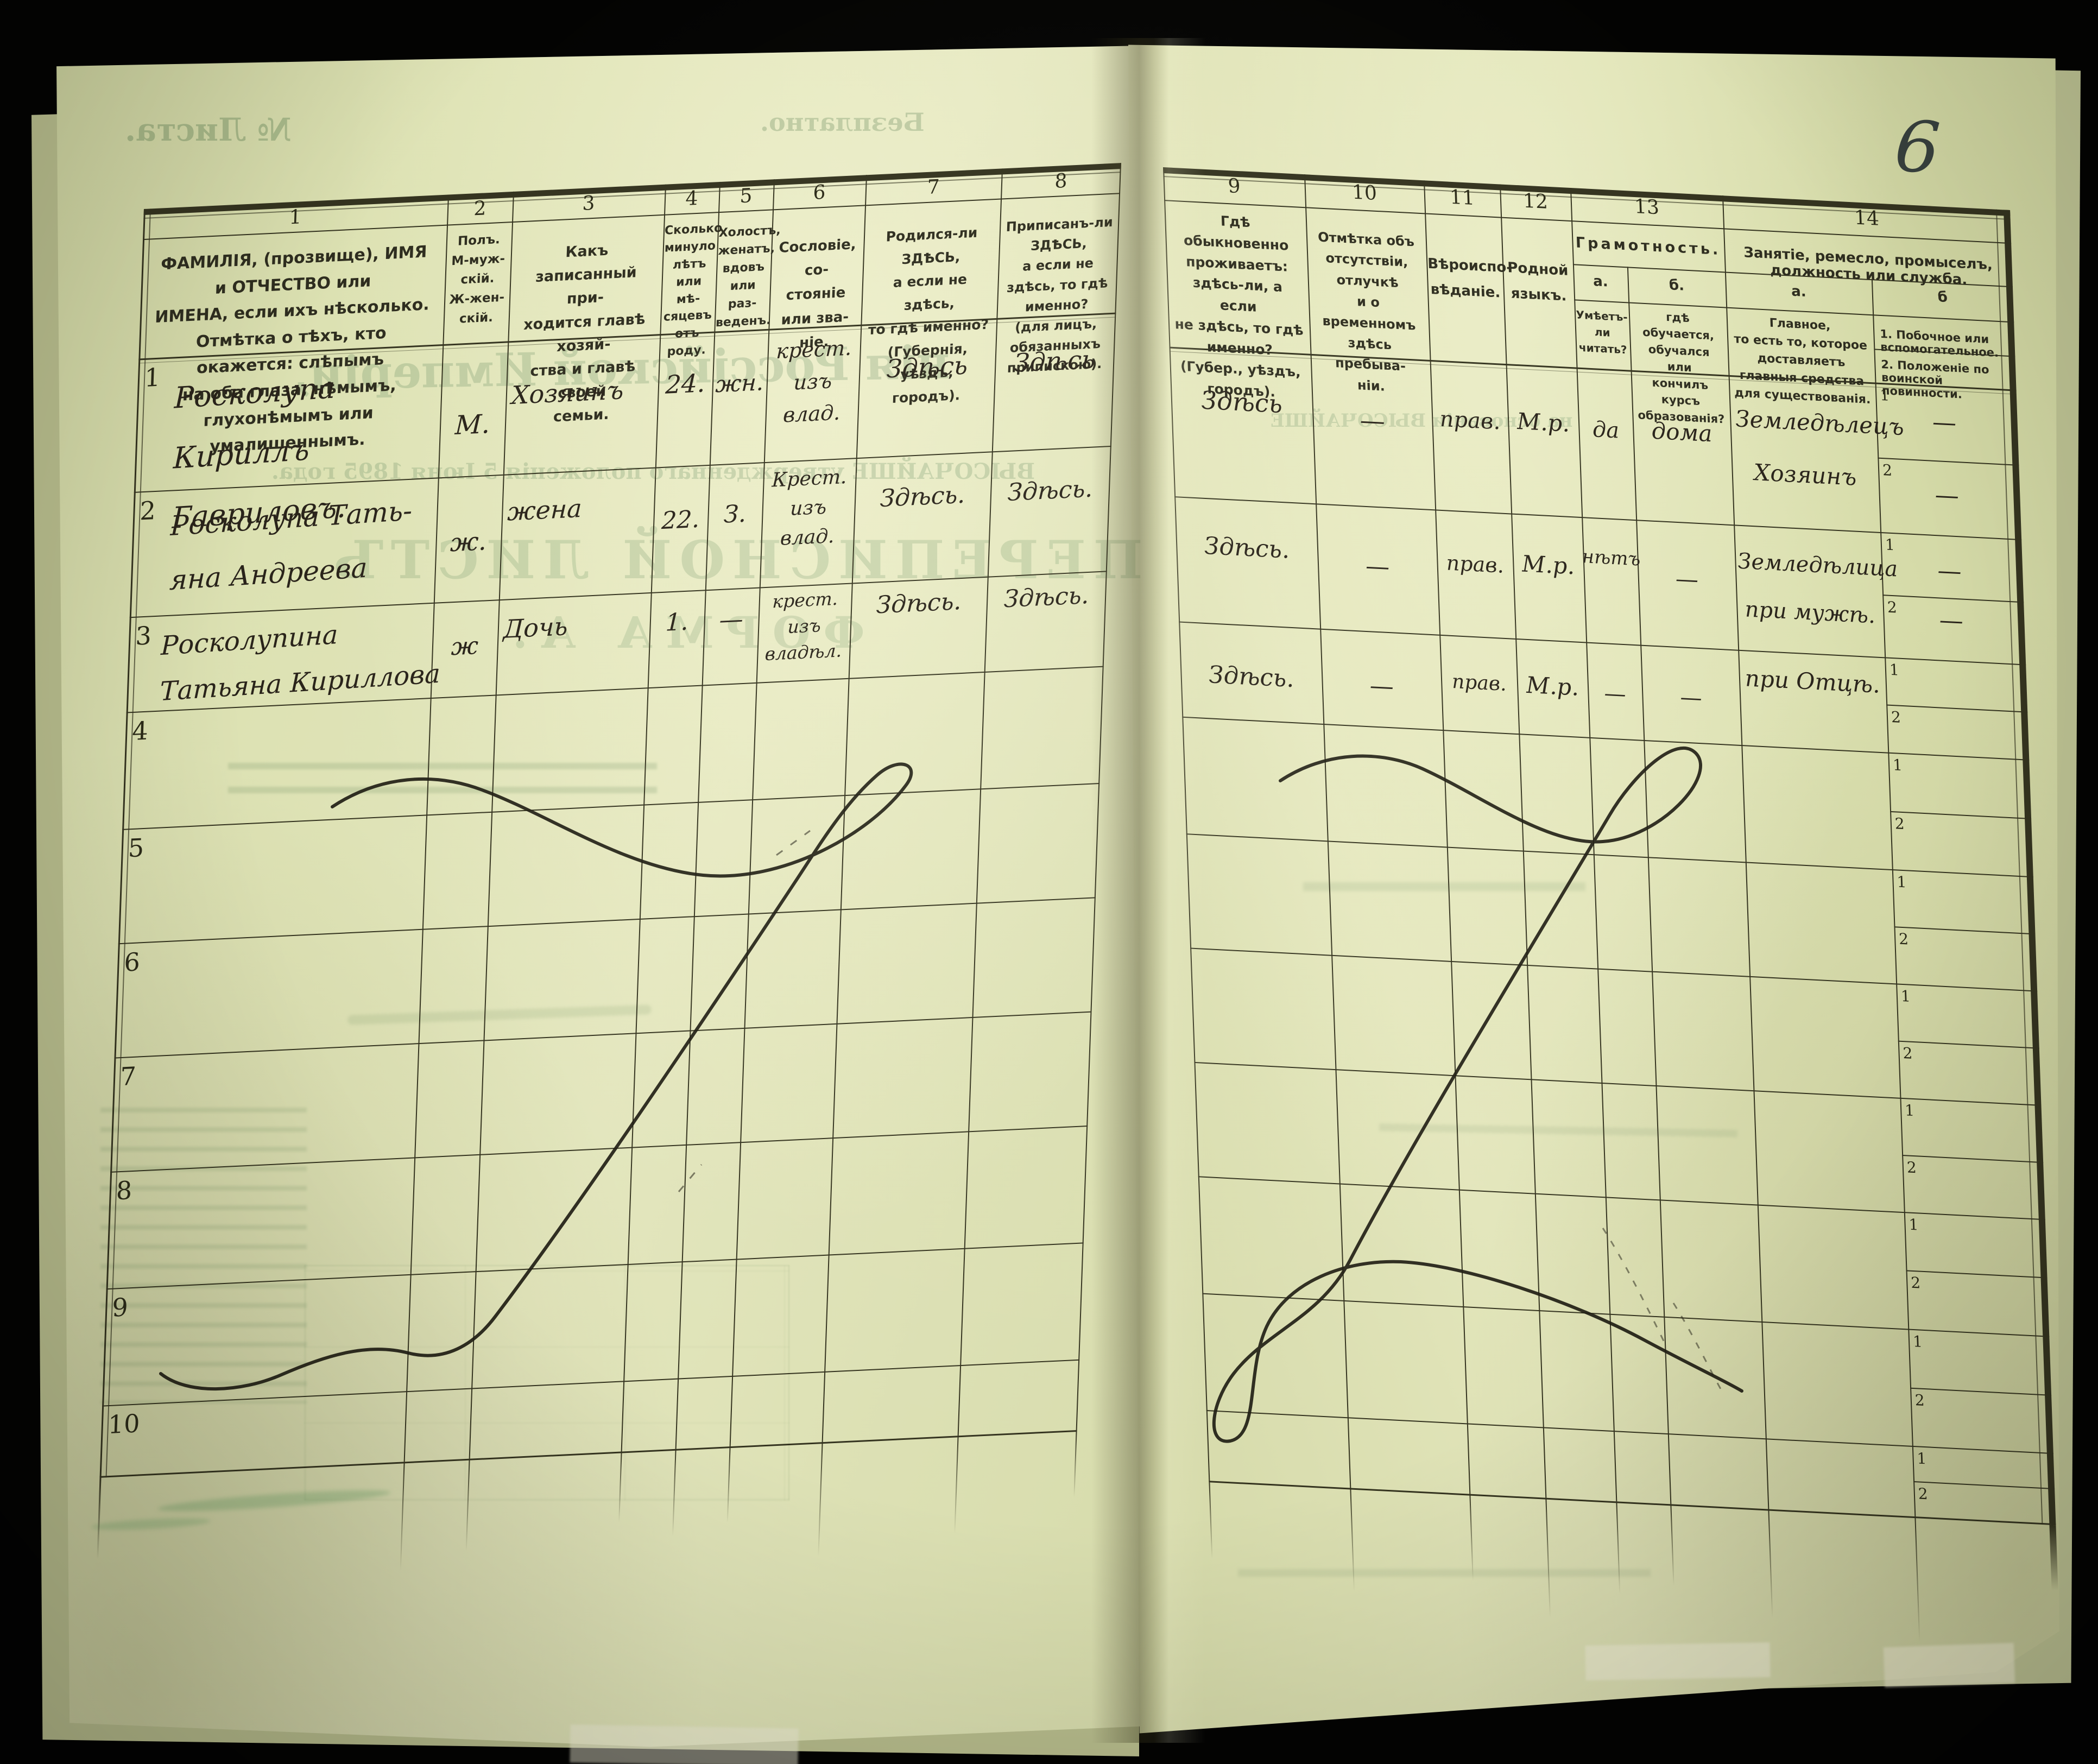 Image resolution: width=2098 pixels, height=1764 pixels. I want to click on header-col14b1: 1. Побочное или вспомогательное., so click(1939, 343).